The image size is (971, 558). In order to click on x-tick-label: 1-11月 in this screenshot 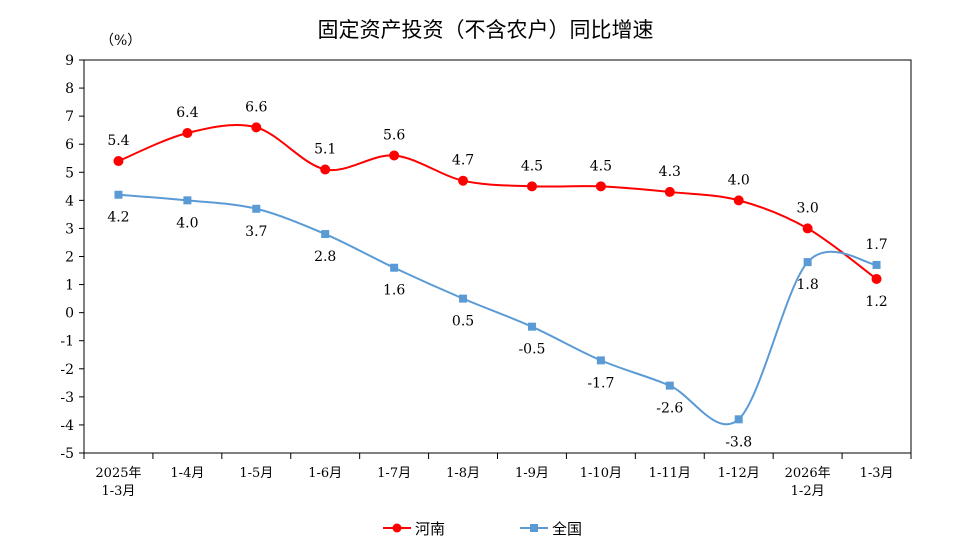, I will do `click(670, 473)`.